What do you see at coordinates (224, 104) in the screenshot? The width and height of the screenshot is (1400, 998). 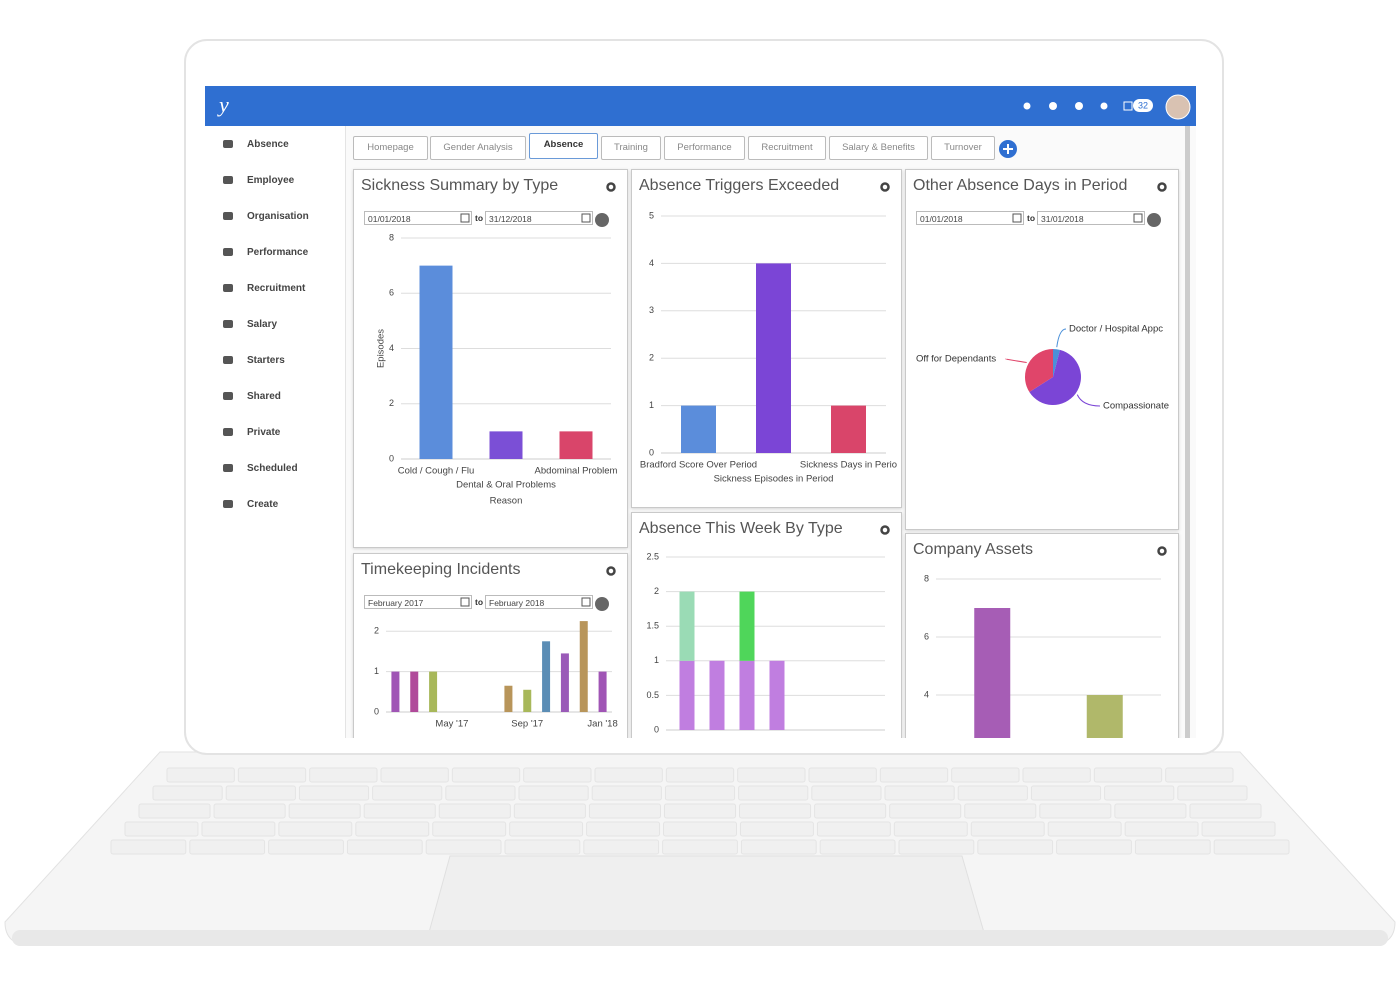 I see `logo: y` at bounding box center [224, 104].